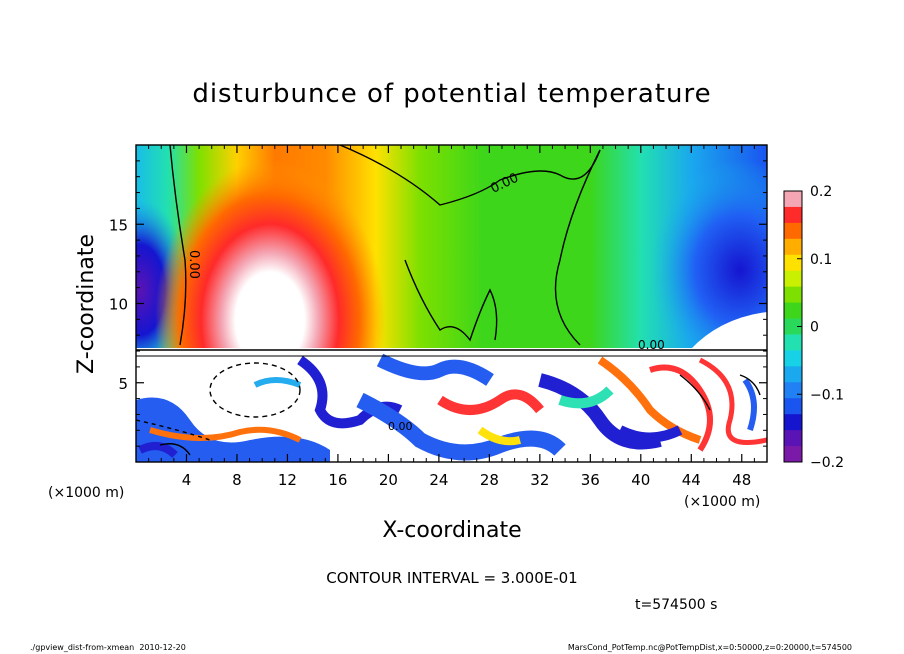  What do you see at coordinates (187, 480) in the screenshot?
I see `x-tick-label: 4` at bounding box center [187, 480].